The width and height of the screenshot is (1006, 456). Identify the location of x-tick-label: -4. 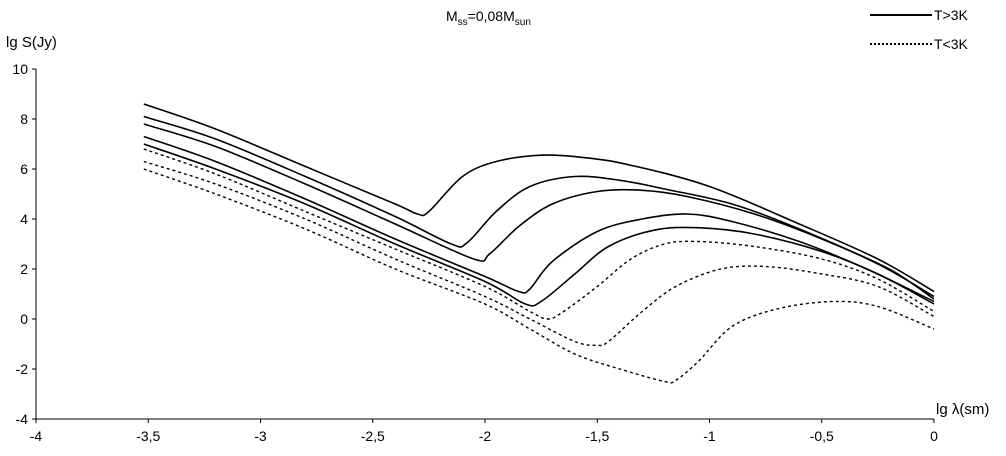
(36, 436).